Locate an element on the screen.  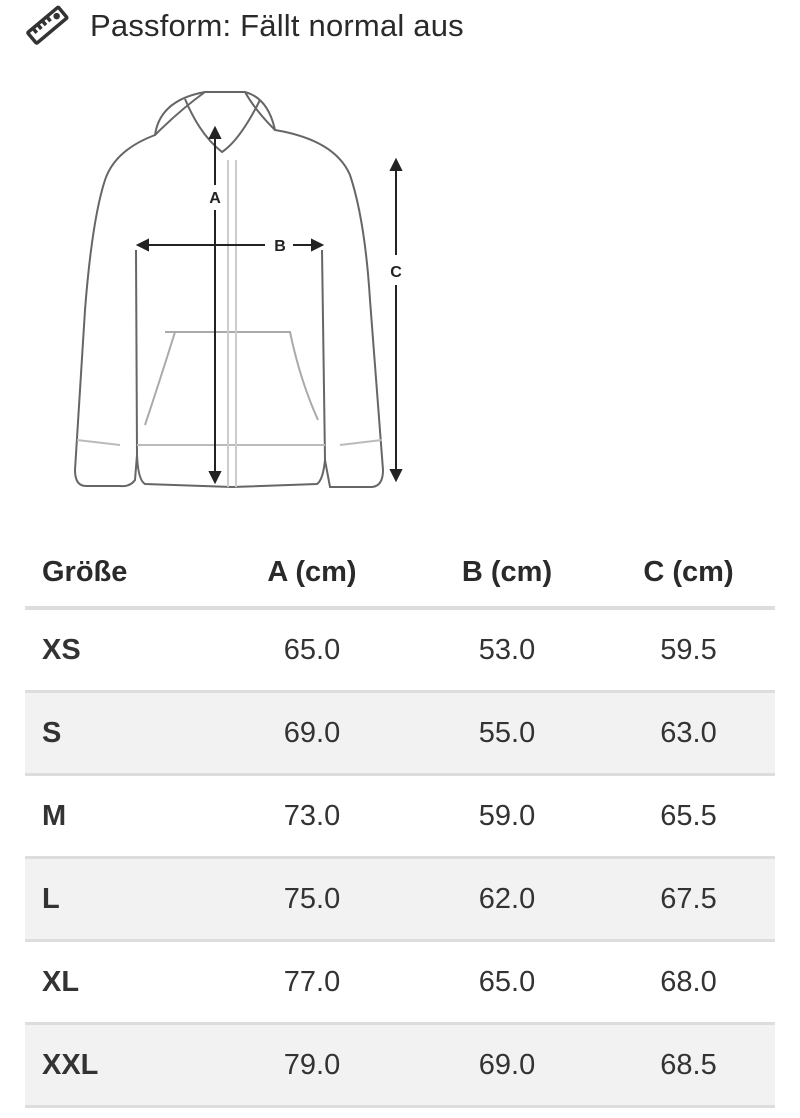
ruler-icon is located at coordinates (47, 25).